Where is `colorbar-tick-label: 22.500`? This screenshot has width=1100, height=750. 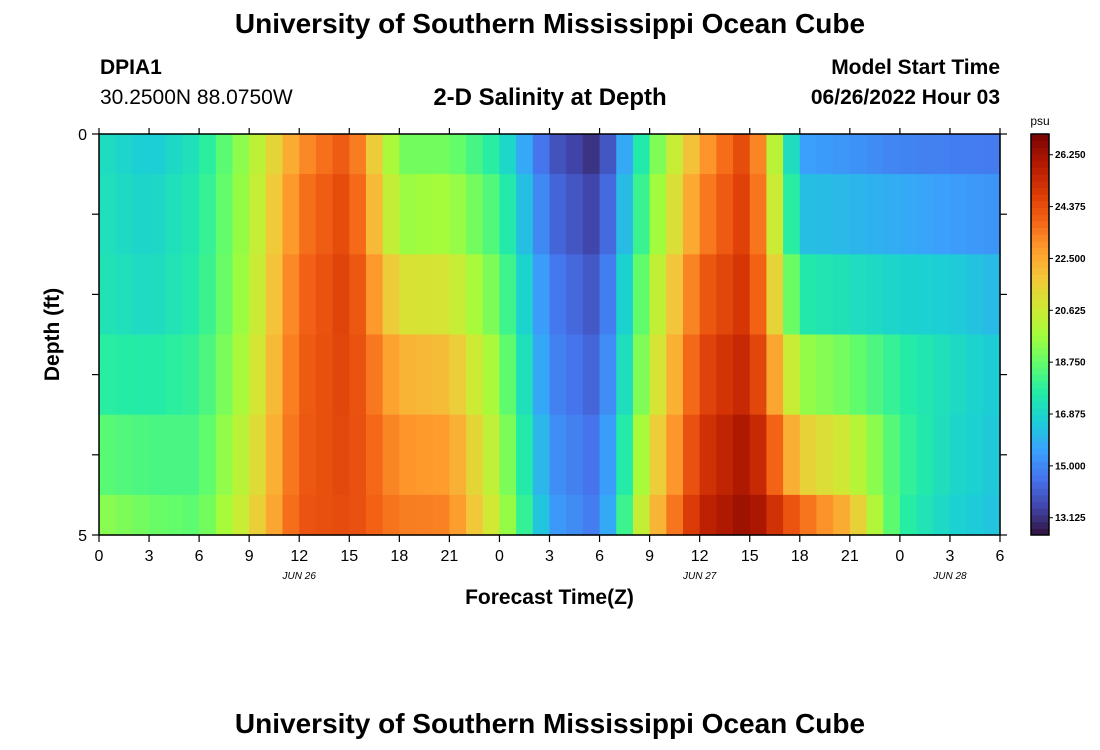 colorbar-tick-label: 22.500 is located at coordinates (1070, 259).